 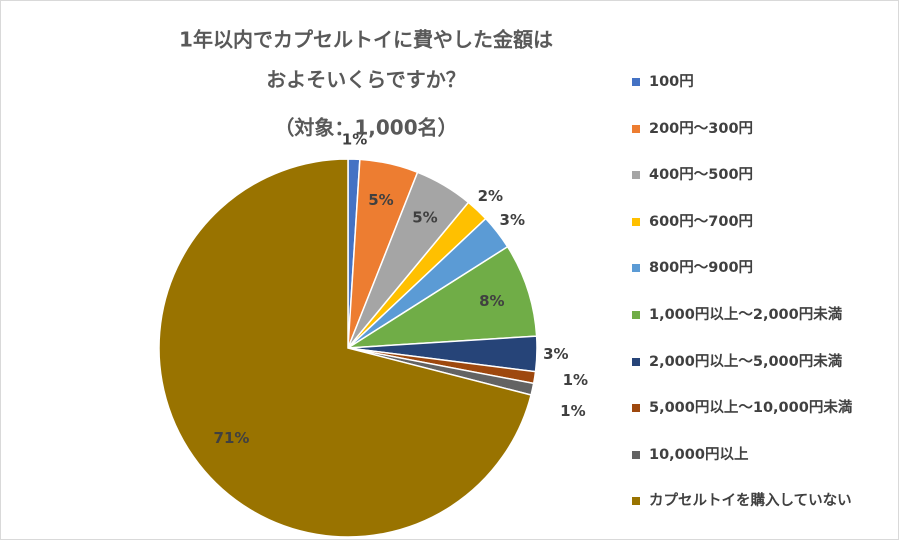 What do you see at coordinates (760, 278) in the screenshot?
I see `legend-item: 800円〜900円` at bounding box center [760, 278].